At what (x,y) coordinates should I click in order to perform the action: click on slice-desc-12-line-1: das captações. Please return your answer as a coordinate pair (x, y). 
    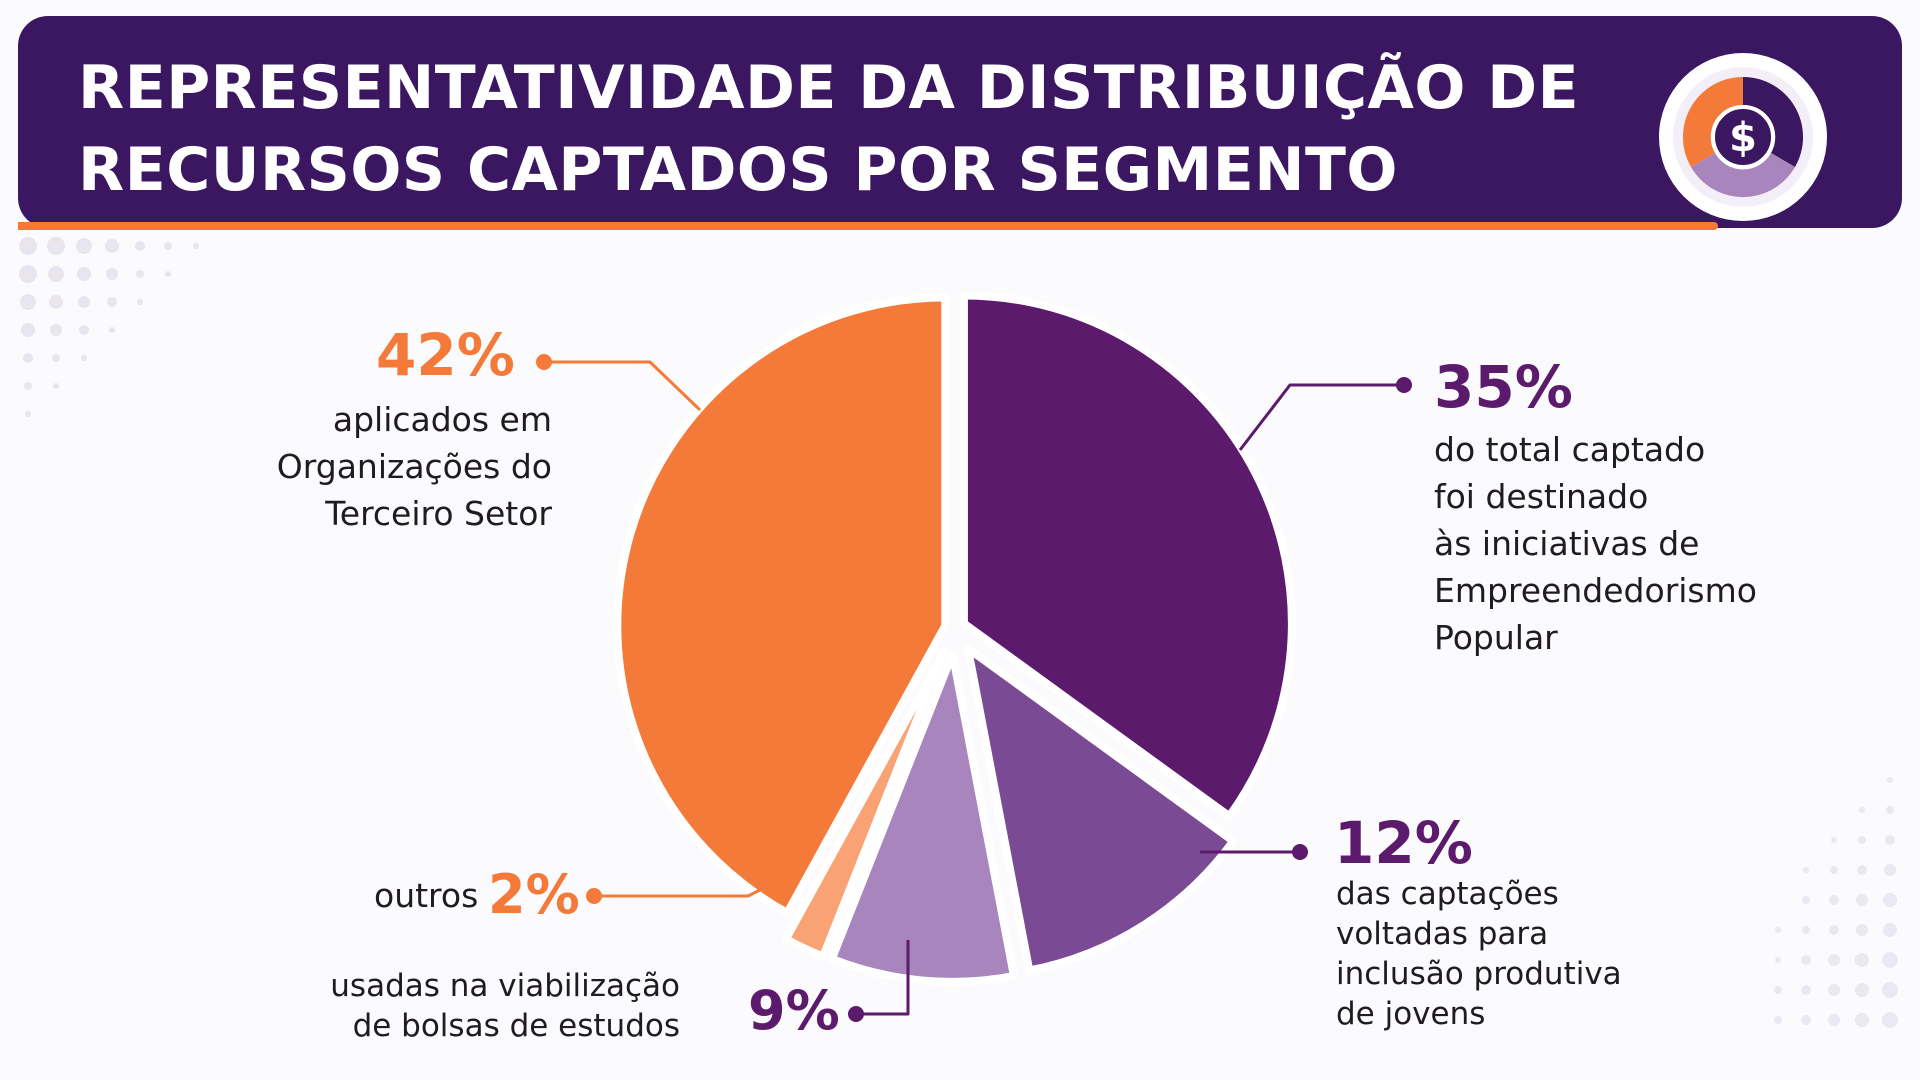
    Looking at the image, I should click on (1447, 894).